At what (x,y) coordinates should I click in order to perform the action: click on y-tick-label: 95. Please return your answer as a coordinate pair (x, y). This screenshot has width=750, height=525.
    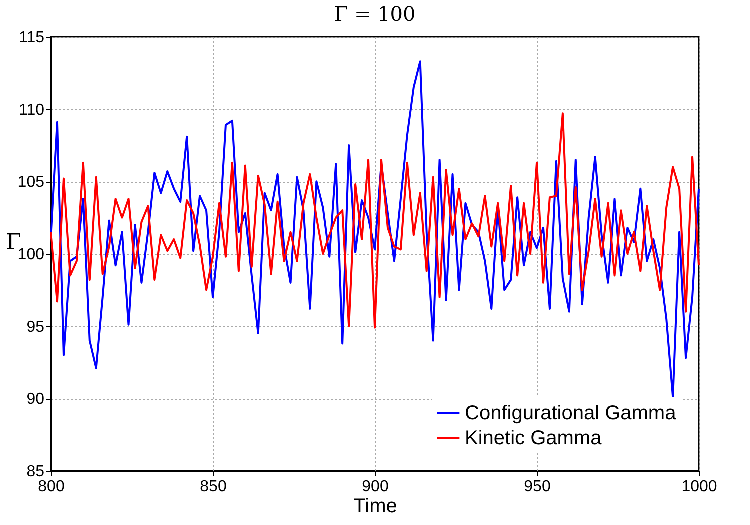
    Looking at the image, I should click on (35, 327).